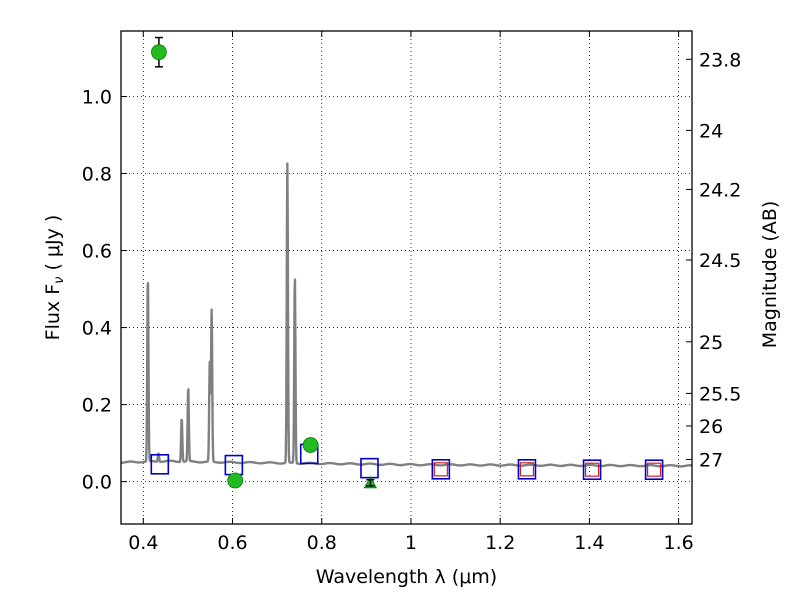 The height and width of the screenshot is (600, 800). Describe the element at coordinates (54, 278) in the screenshot. I see `y-axis-label: Flux Fν ( μJy )` at that location.